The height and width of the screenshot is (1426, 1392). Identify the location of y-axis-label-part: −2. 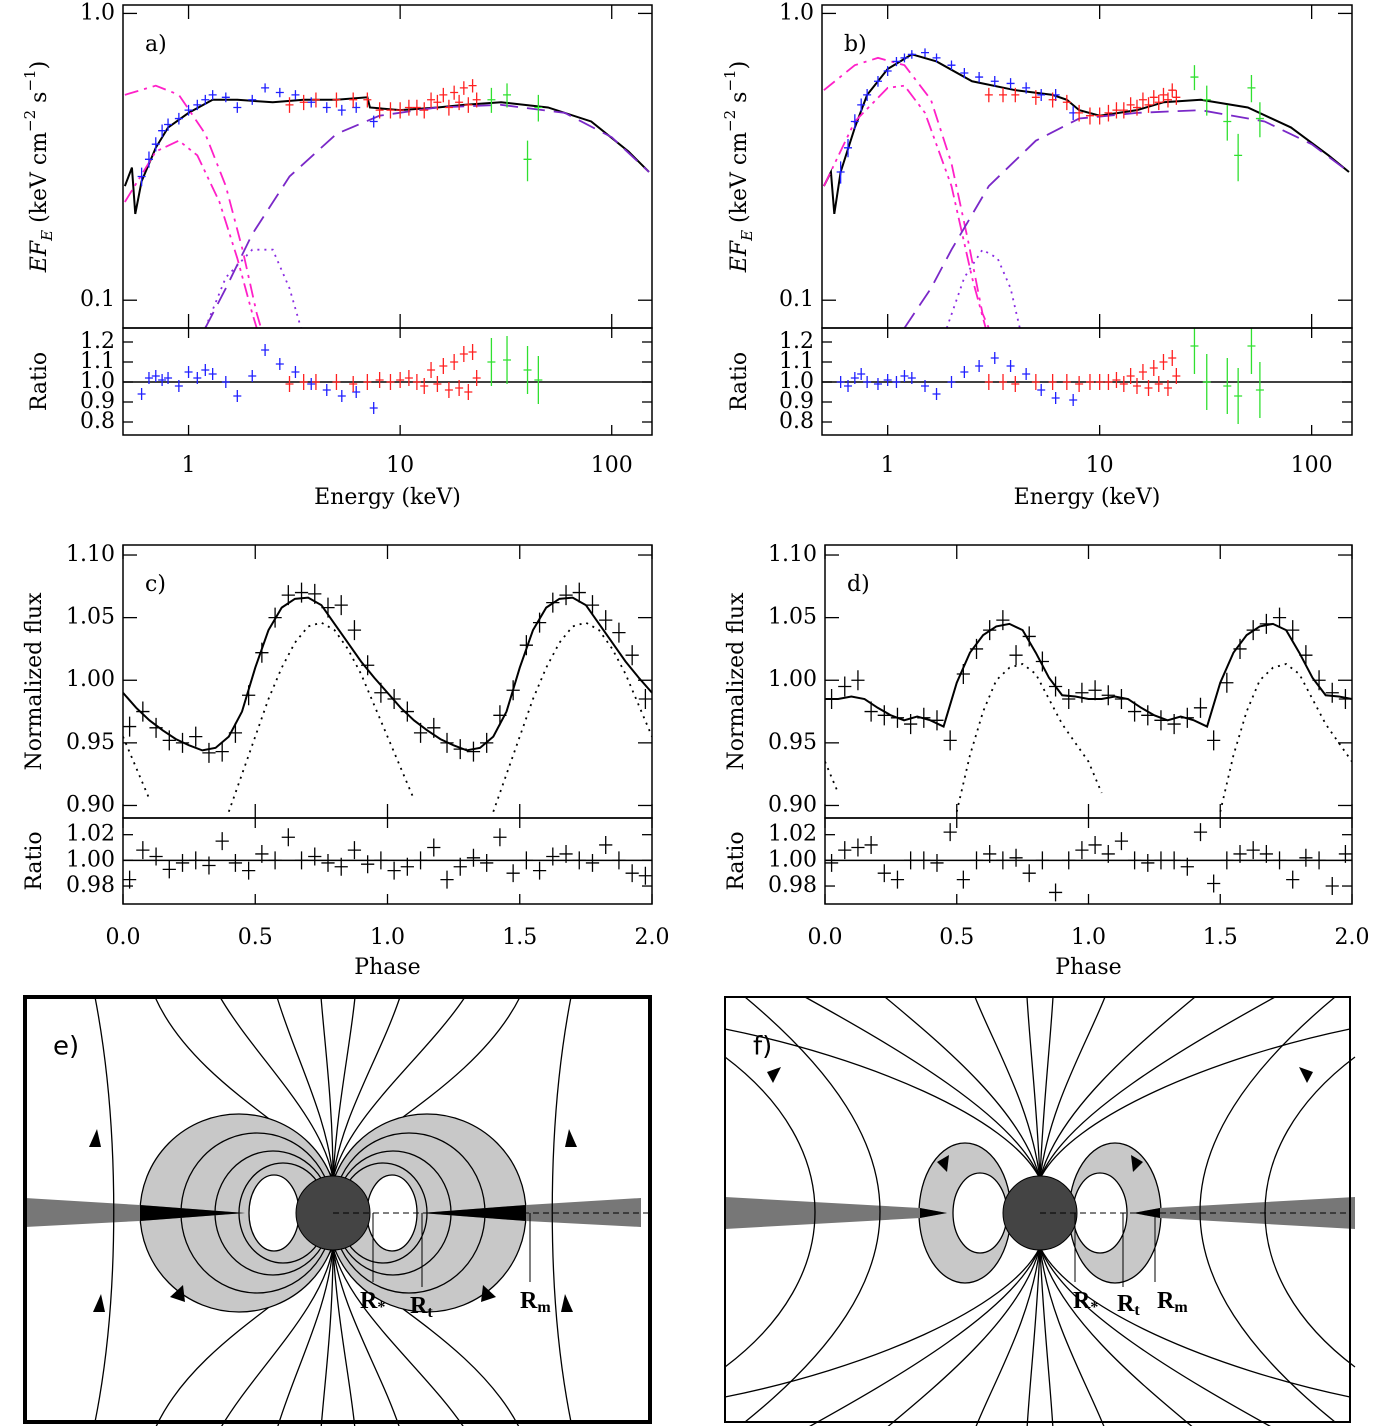
(30, 121).